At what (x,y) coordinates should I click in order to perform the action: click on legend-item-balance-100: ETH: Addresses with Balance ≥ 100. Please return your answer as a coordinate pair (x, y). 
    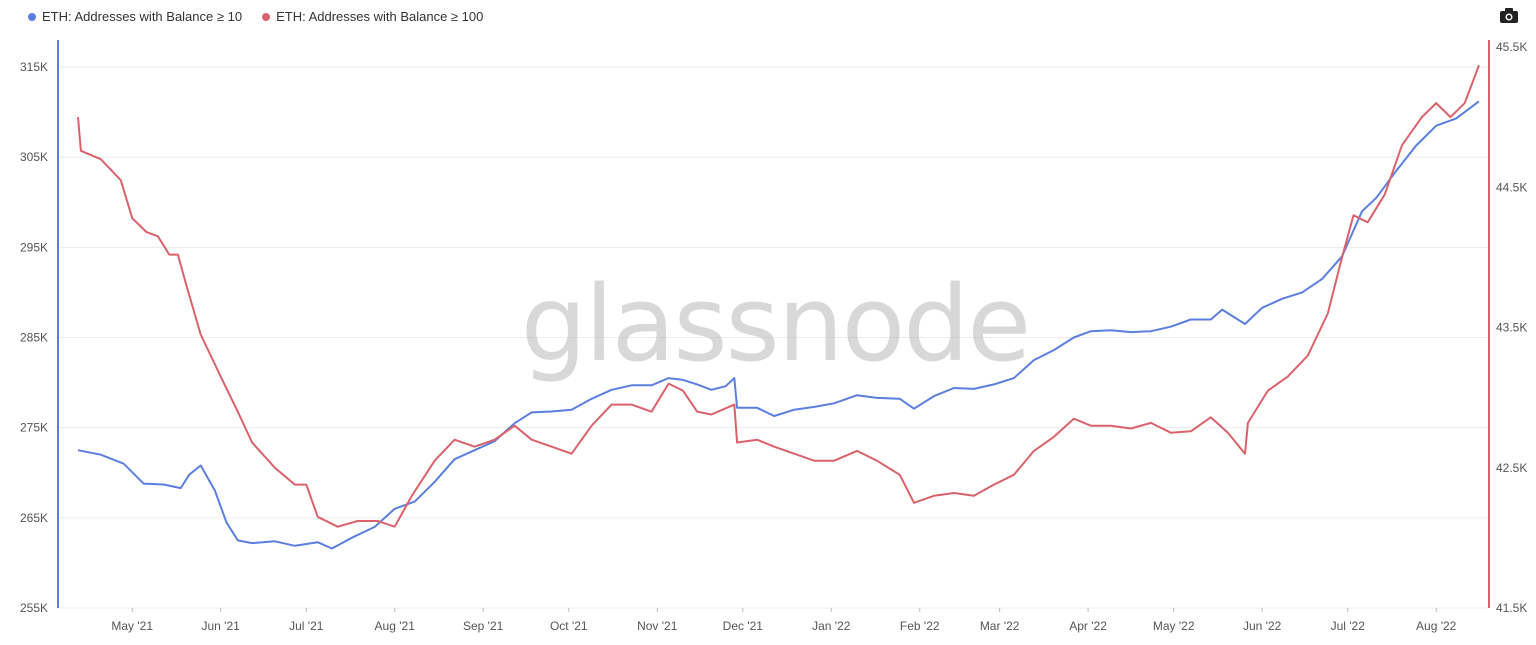
    Looking at the image, I should click on (372, 16).